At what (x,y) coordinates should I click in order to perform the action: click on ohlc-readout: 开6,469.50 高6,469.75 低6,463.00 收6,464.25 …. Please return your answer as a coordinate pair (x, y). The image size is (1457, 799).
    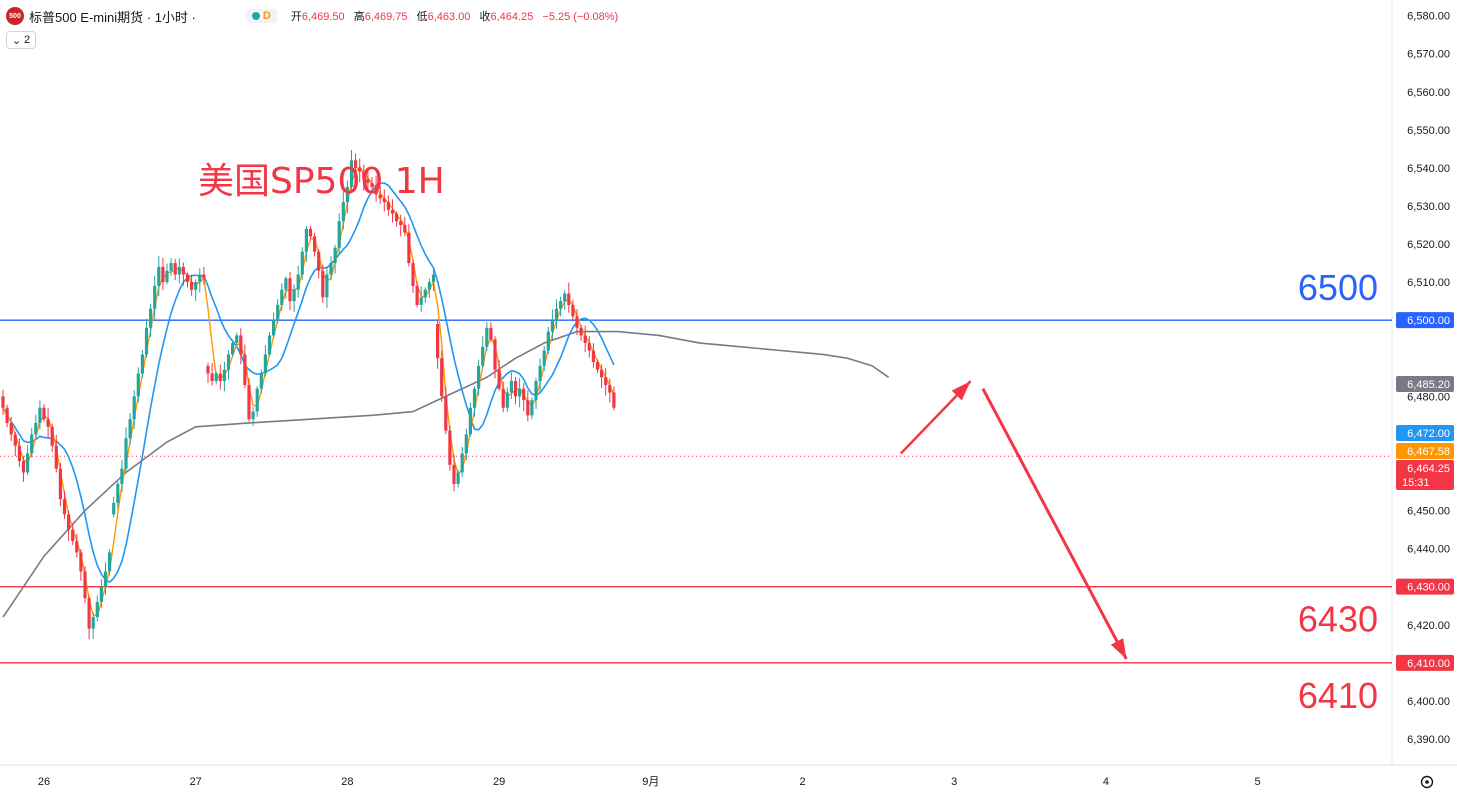
    Looking at the image, I should click on (457, 16).